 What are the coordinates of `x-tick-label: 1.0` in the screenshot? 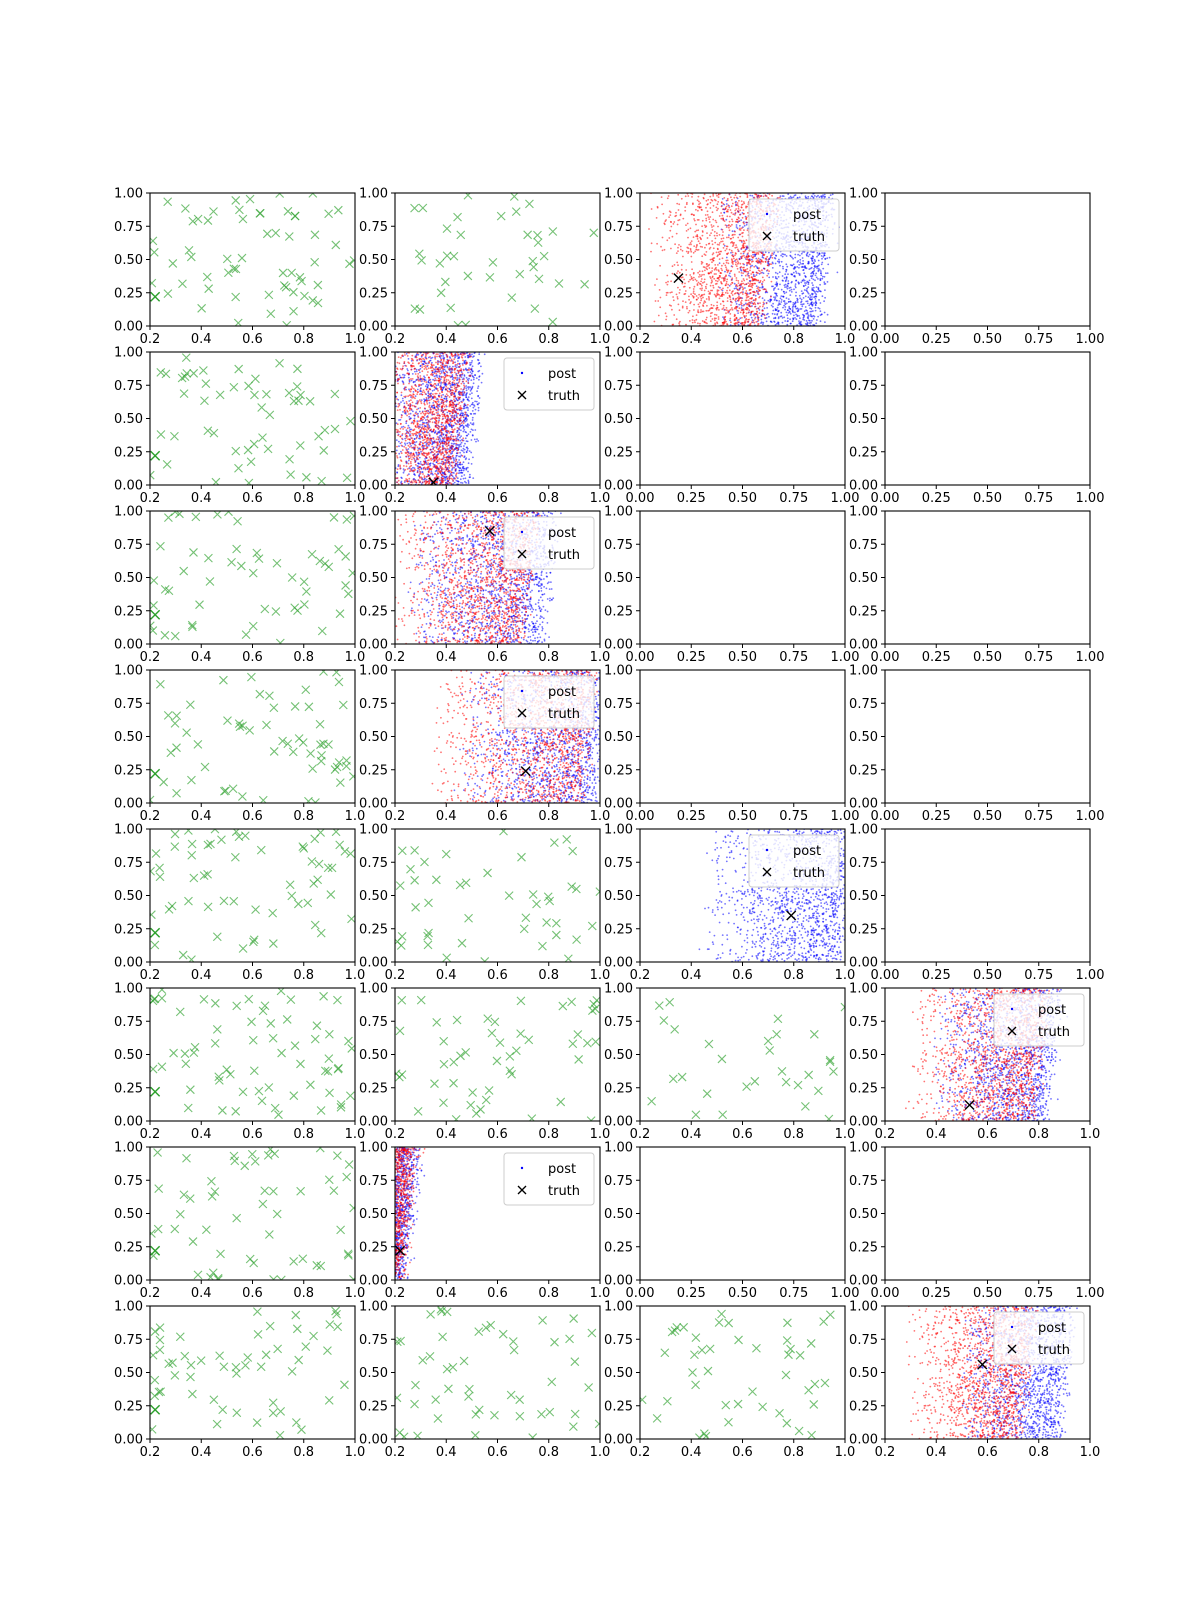 It's located at (600, 339).